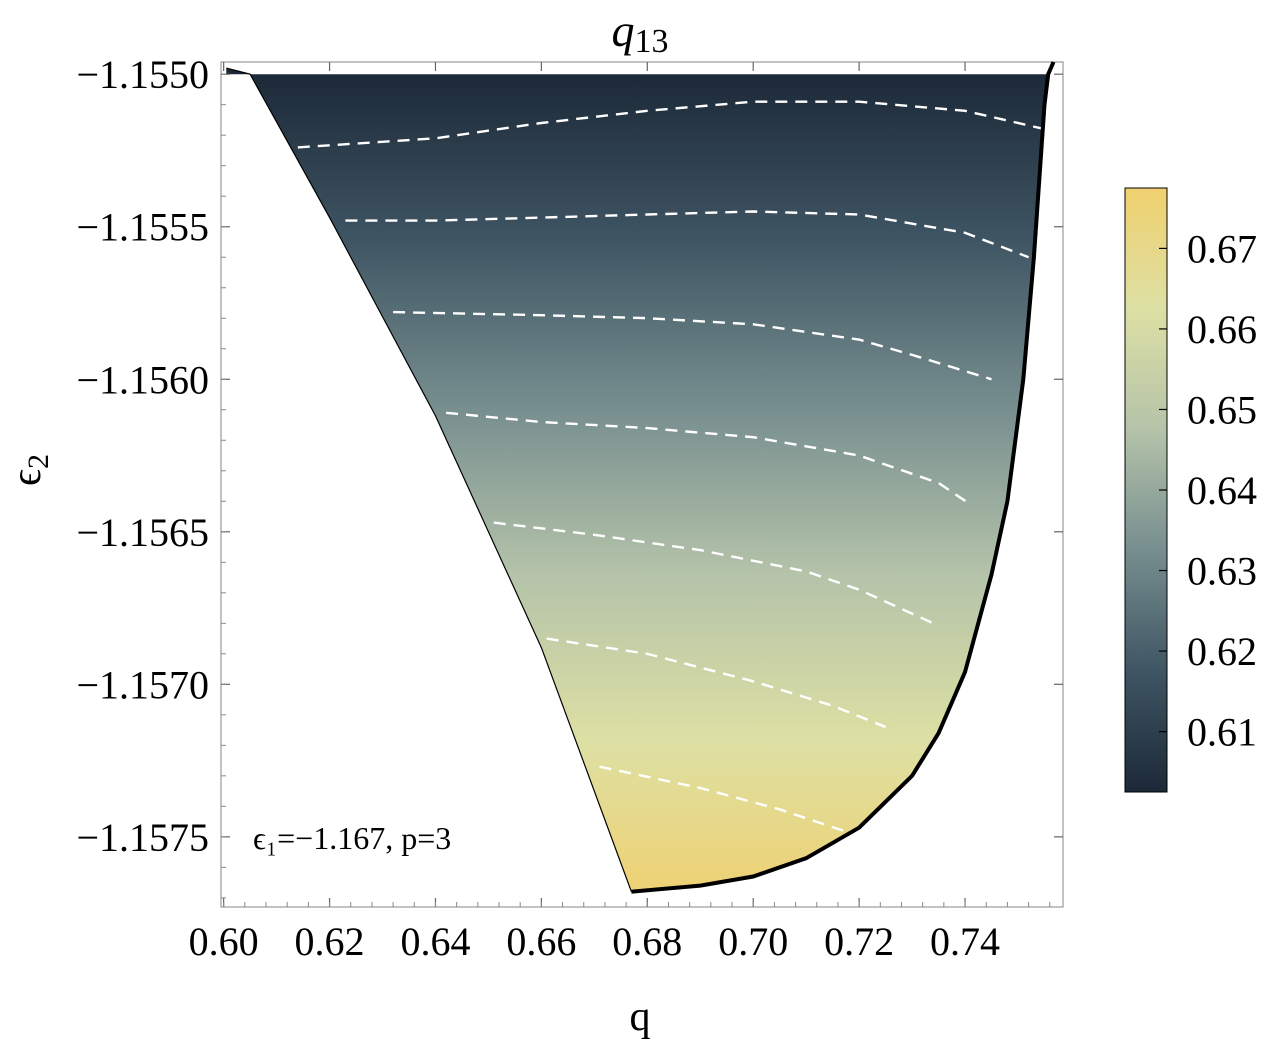 This screenshot has width=1278, height=1051. Describe the element at coordinates (352, 838) in the screenshot. I see `parameter-annotation: ϵ₁=−1.167, p=3` at that location.